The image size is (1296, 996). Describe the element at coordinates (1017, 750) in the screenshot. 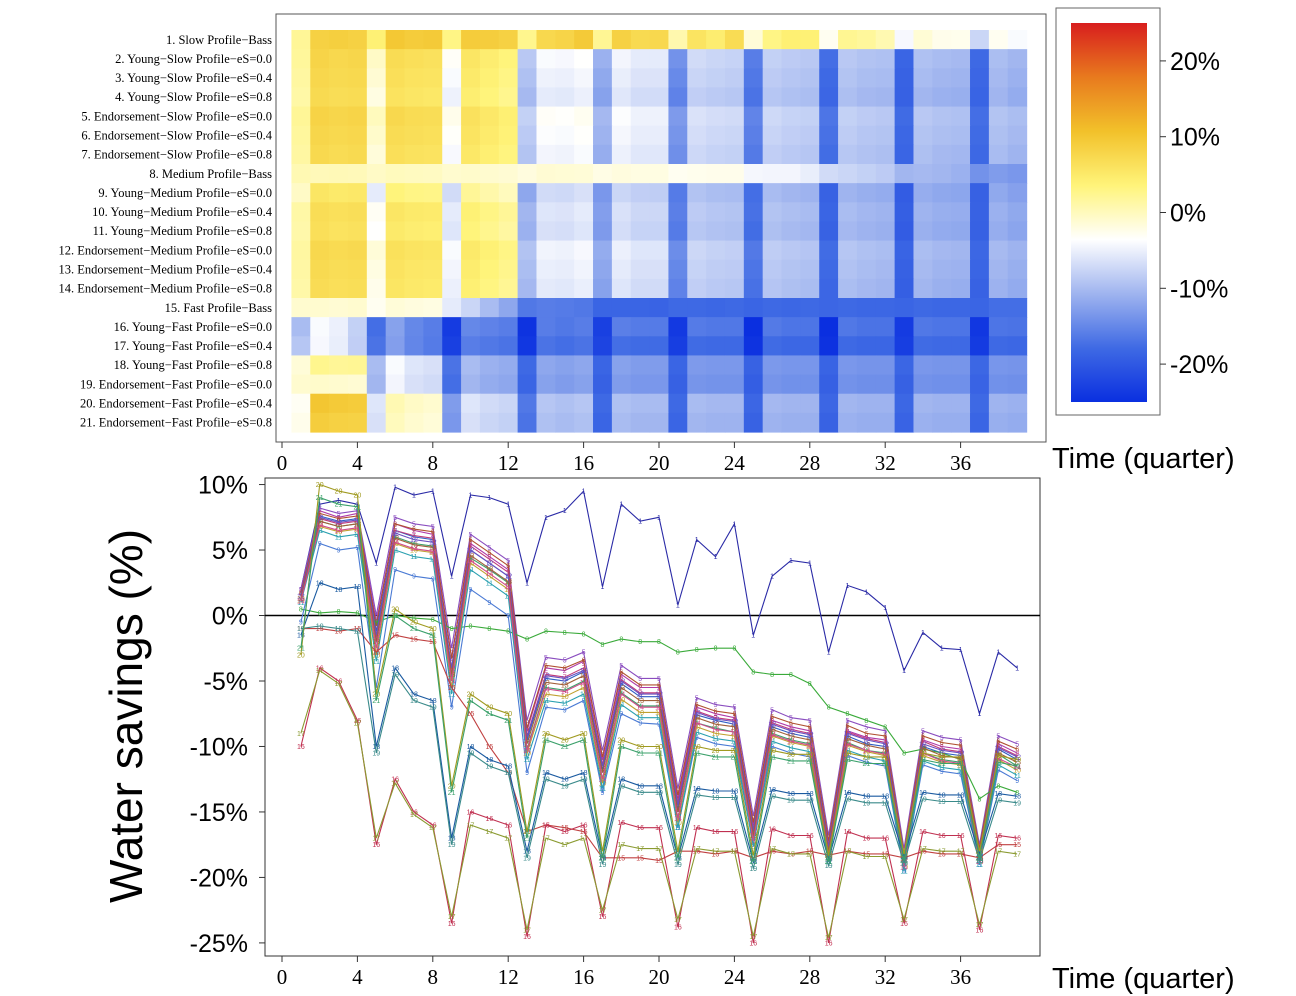

I see `line-point-marker: 6` at that location.